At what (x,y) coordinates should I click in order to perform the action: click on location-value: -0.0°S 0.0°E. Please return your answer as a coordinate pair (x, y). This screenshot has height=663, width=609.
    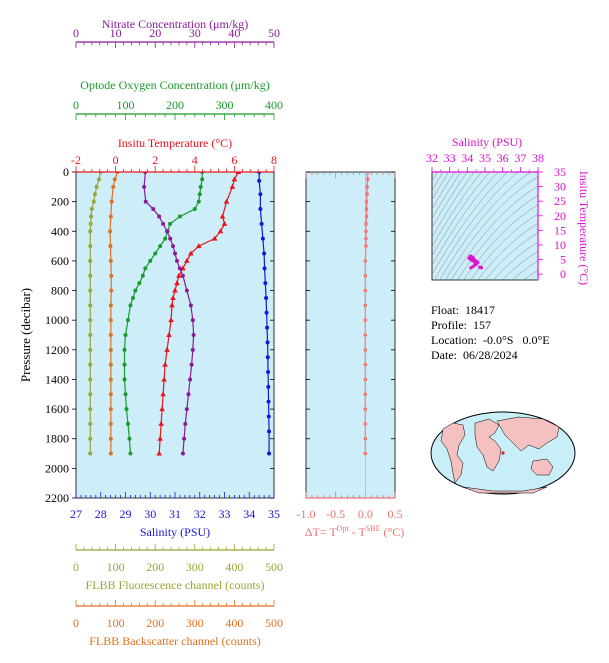
    Looking at the image, I should click on (516, 340).